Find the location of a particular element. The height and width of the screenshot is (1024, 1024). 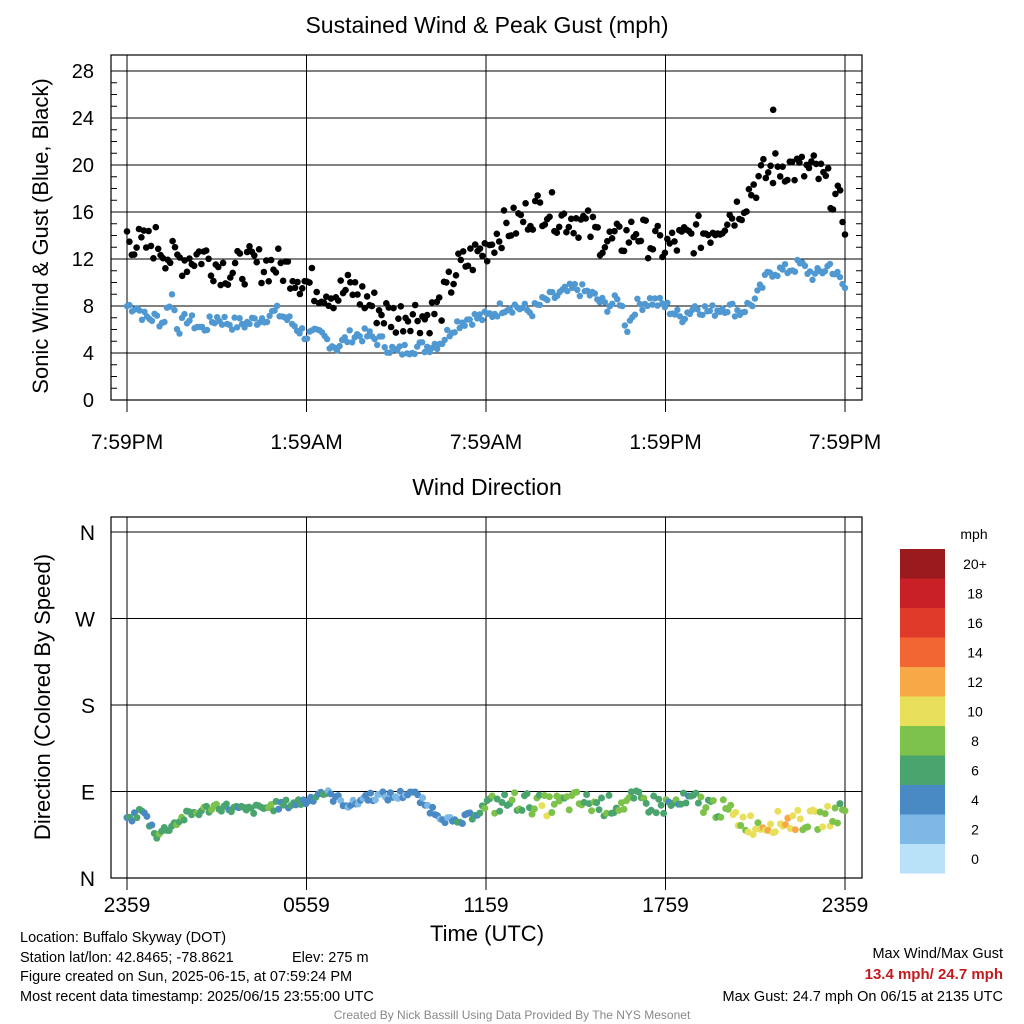

colorbar-label: 20+ is located at coordinates (975, 564).